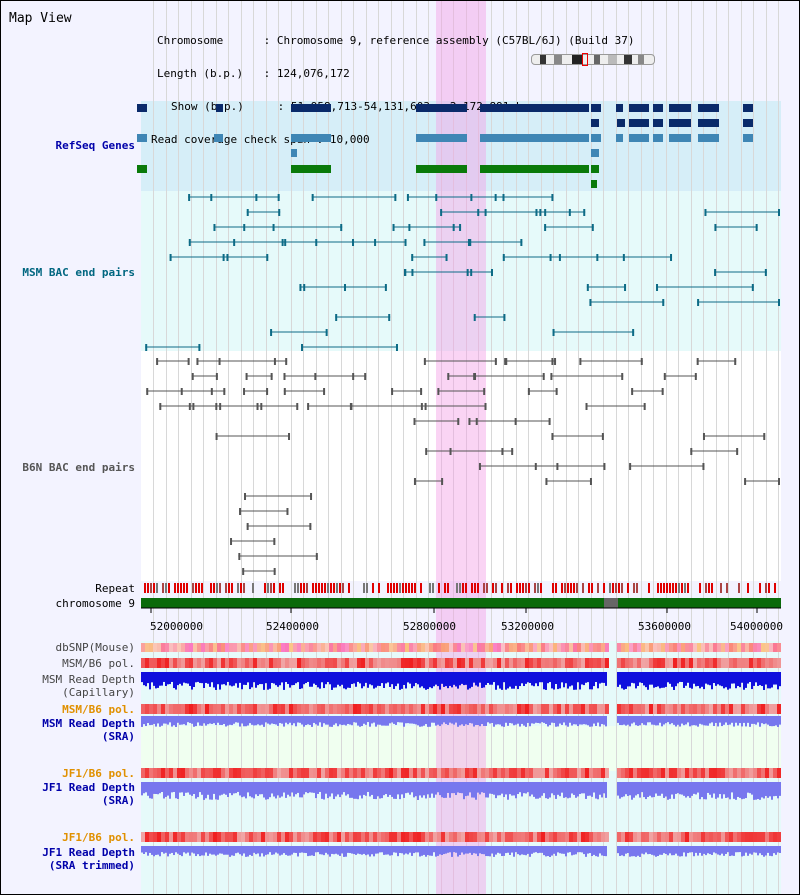 The image size is (800, 895). What do you see at coordinates (593, 59) in the screenshot?
I see `chromosome-ideogram` at bounding box center [593, 59].